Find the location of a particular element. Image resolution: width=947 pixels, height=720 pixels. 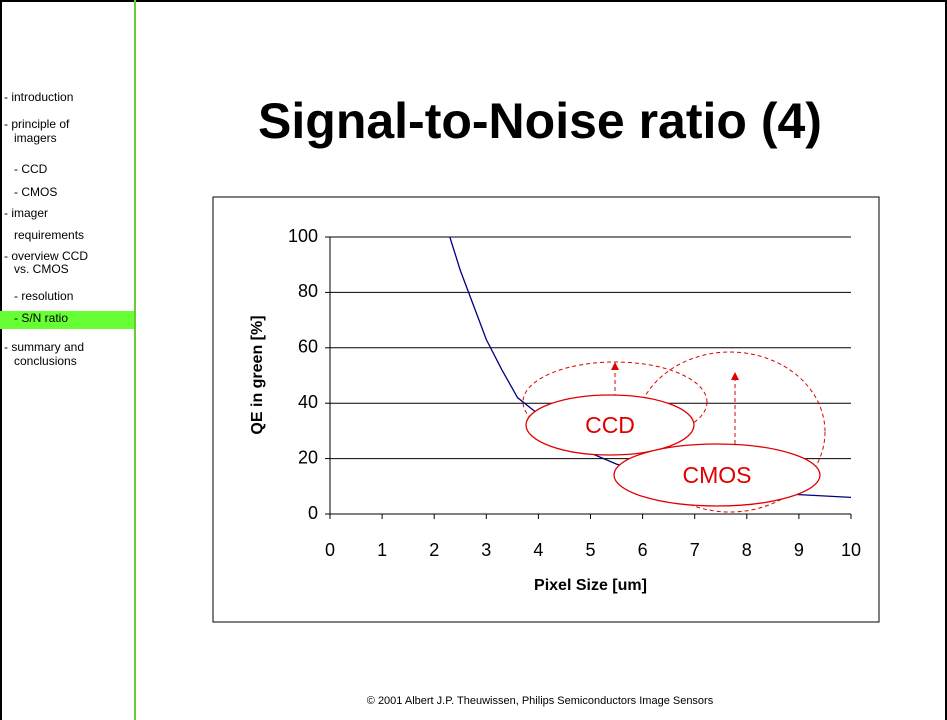

nav-item: - principle of is located at coordinates (37, 124).